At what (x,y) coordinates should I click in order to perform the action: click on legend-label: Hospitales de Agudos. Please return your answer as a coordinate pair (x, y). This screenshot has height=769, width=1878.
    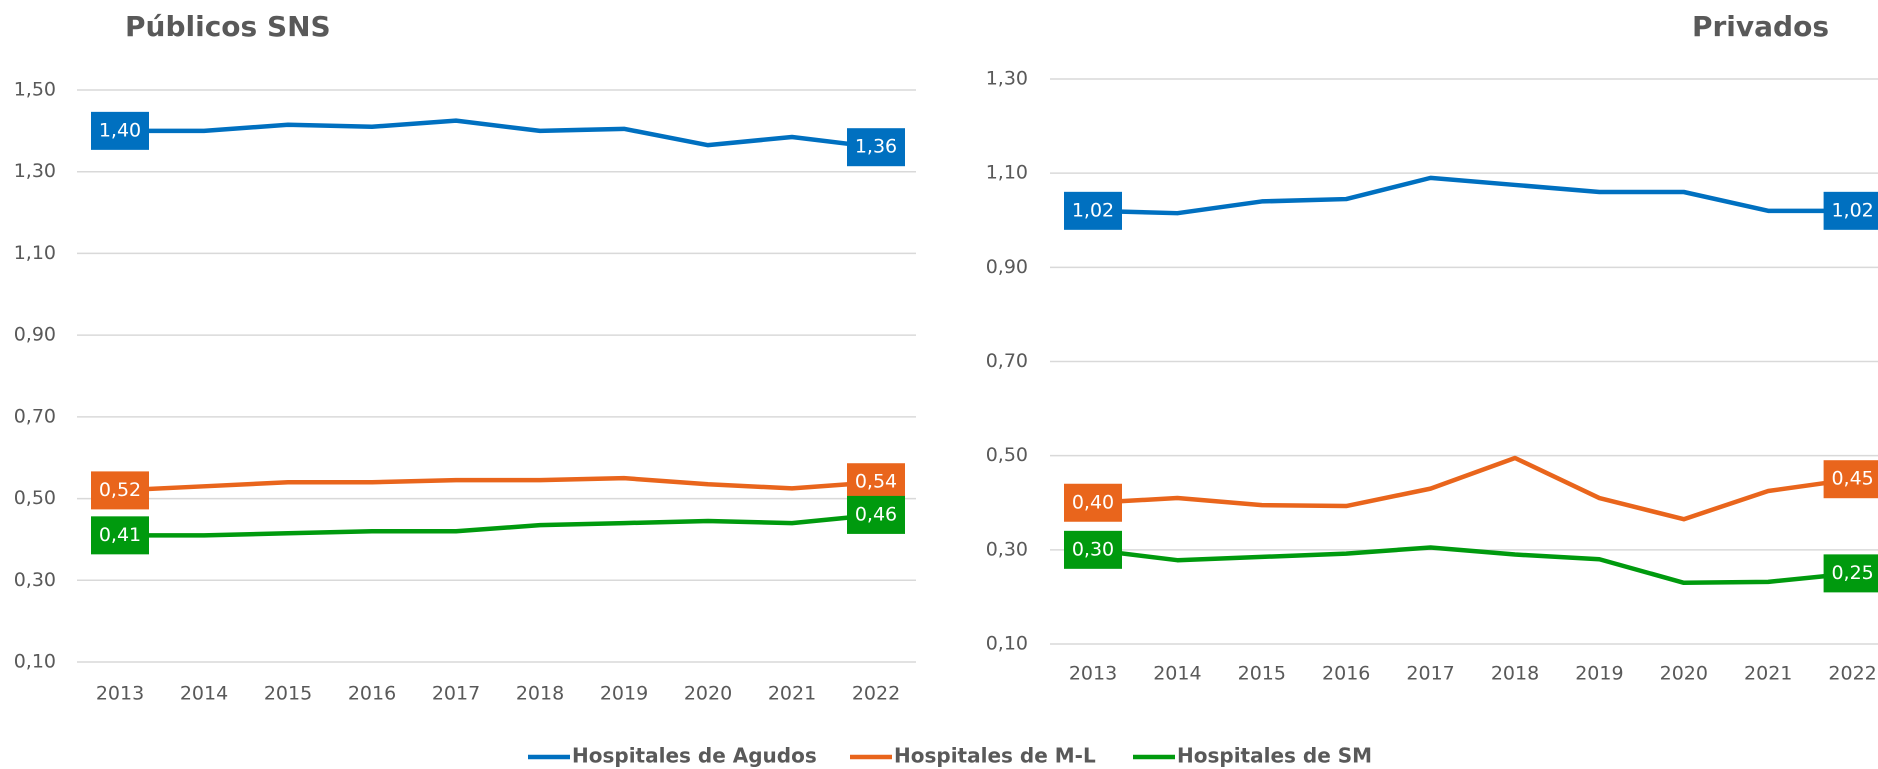
    Looking at the image, I should click on (694, 756).